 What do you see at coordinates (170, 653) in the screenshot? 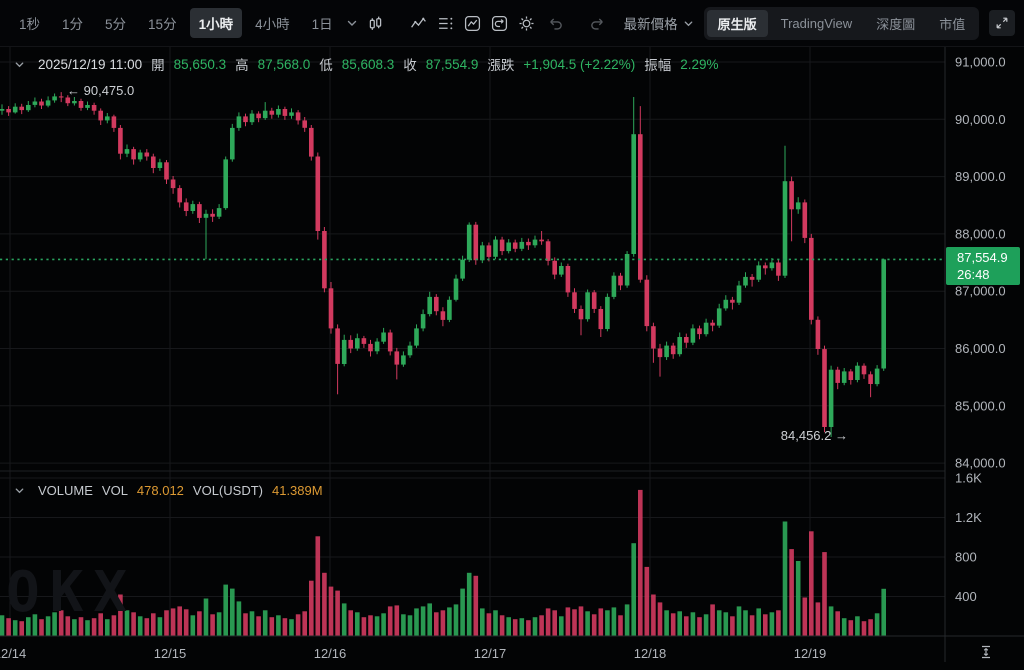
I see `svg-text: 12/15` at bounding box center [170, 653].